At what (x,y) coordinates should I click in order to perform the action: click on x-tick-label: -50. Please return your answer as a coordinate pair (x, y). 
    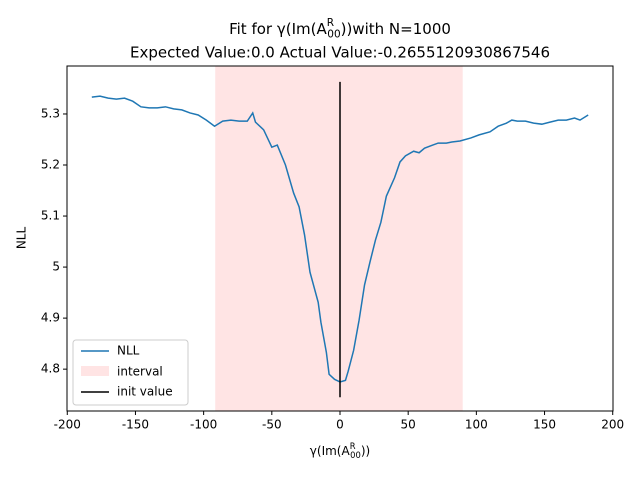
    Looking at the image, I should click on (272, 425).